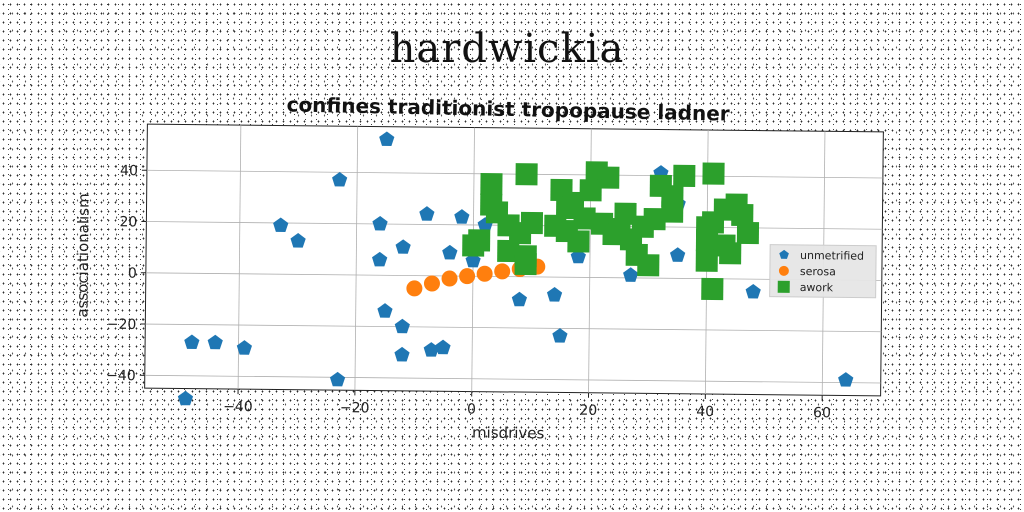 The width and height of the screenshot is (1024, 512). Describe the element at coordinates (238, 407) in the screenshot. I see `x-tick-label: −40` at that location.